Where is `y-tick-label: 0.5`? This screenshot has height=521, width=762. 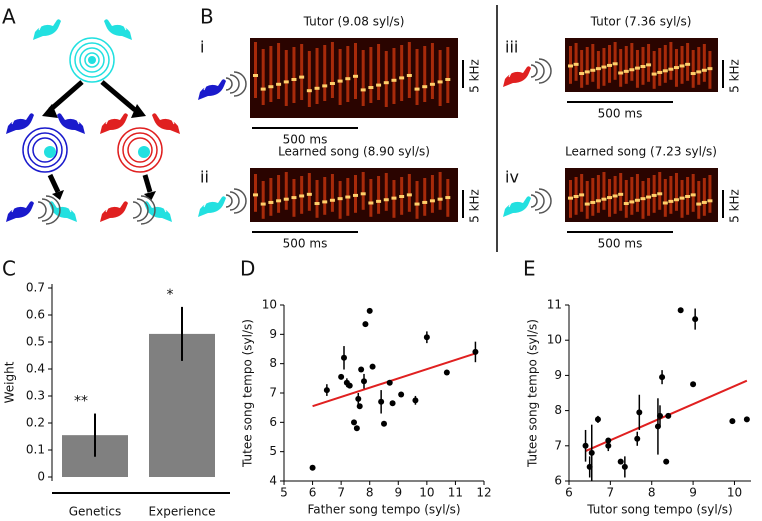 y-tick-label: 0.5 is located at coordinates (35, 342).